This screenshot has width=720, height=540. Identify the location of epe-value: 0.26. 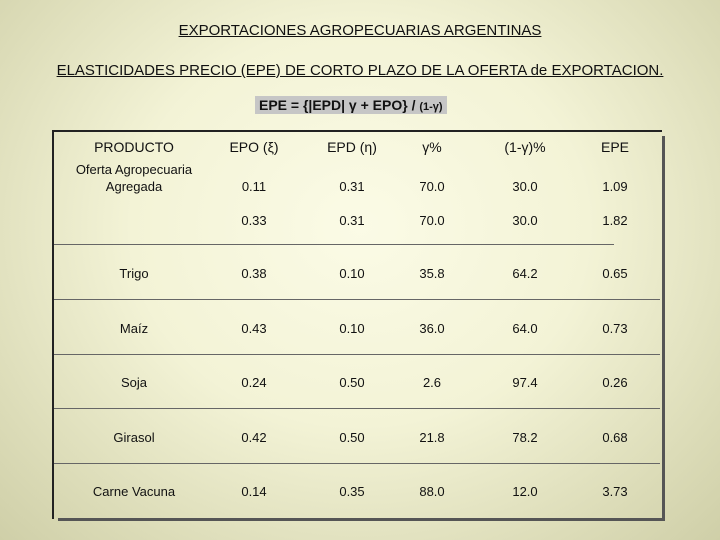
(615, 382).